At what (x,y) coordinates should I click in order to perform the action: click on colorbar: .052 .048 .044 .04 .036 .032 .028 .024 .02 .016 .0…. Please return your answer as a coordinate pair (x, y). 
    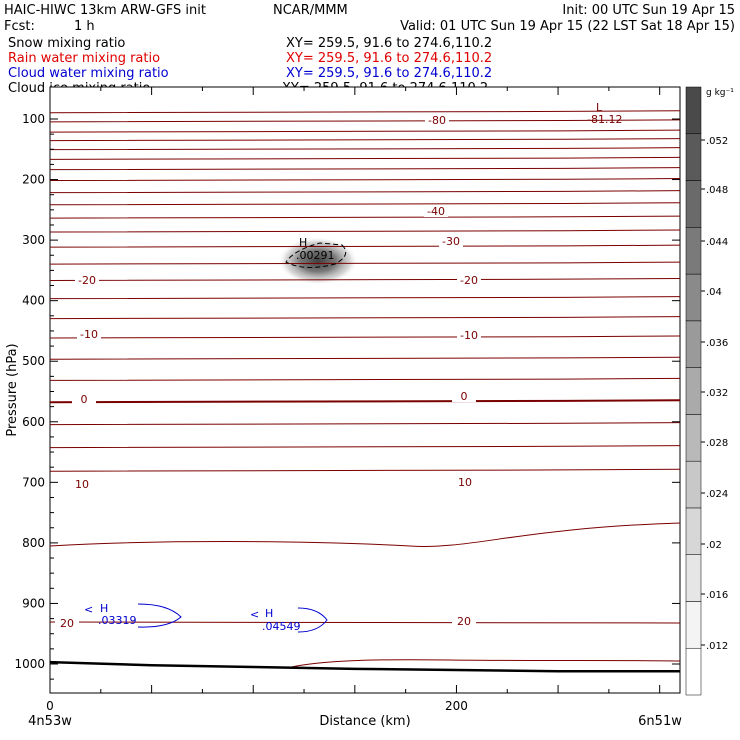
    Looking at the image, I should click on (706, 391).